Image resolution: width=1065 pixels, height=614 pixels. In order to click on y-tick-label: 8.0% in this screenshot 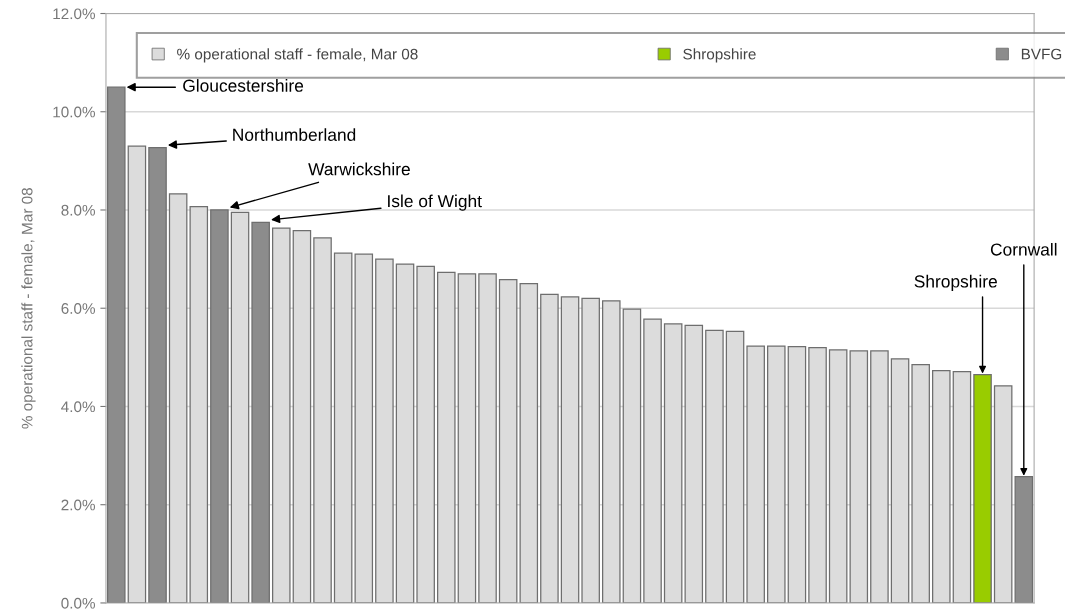, I will do `click(78, 210)`.